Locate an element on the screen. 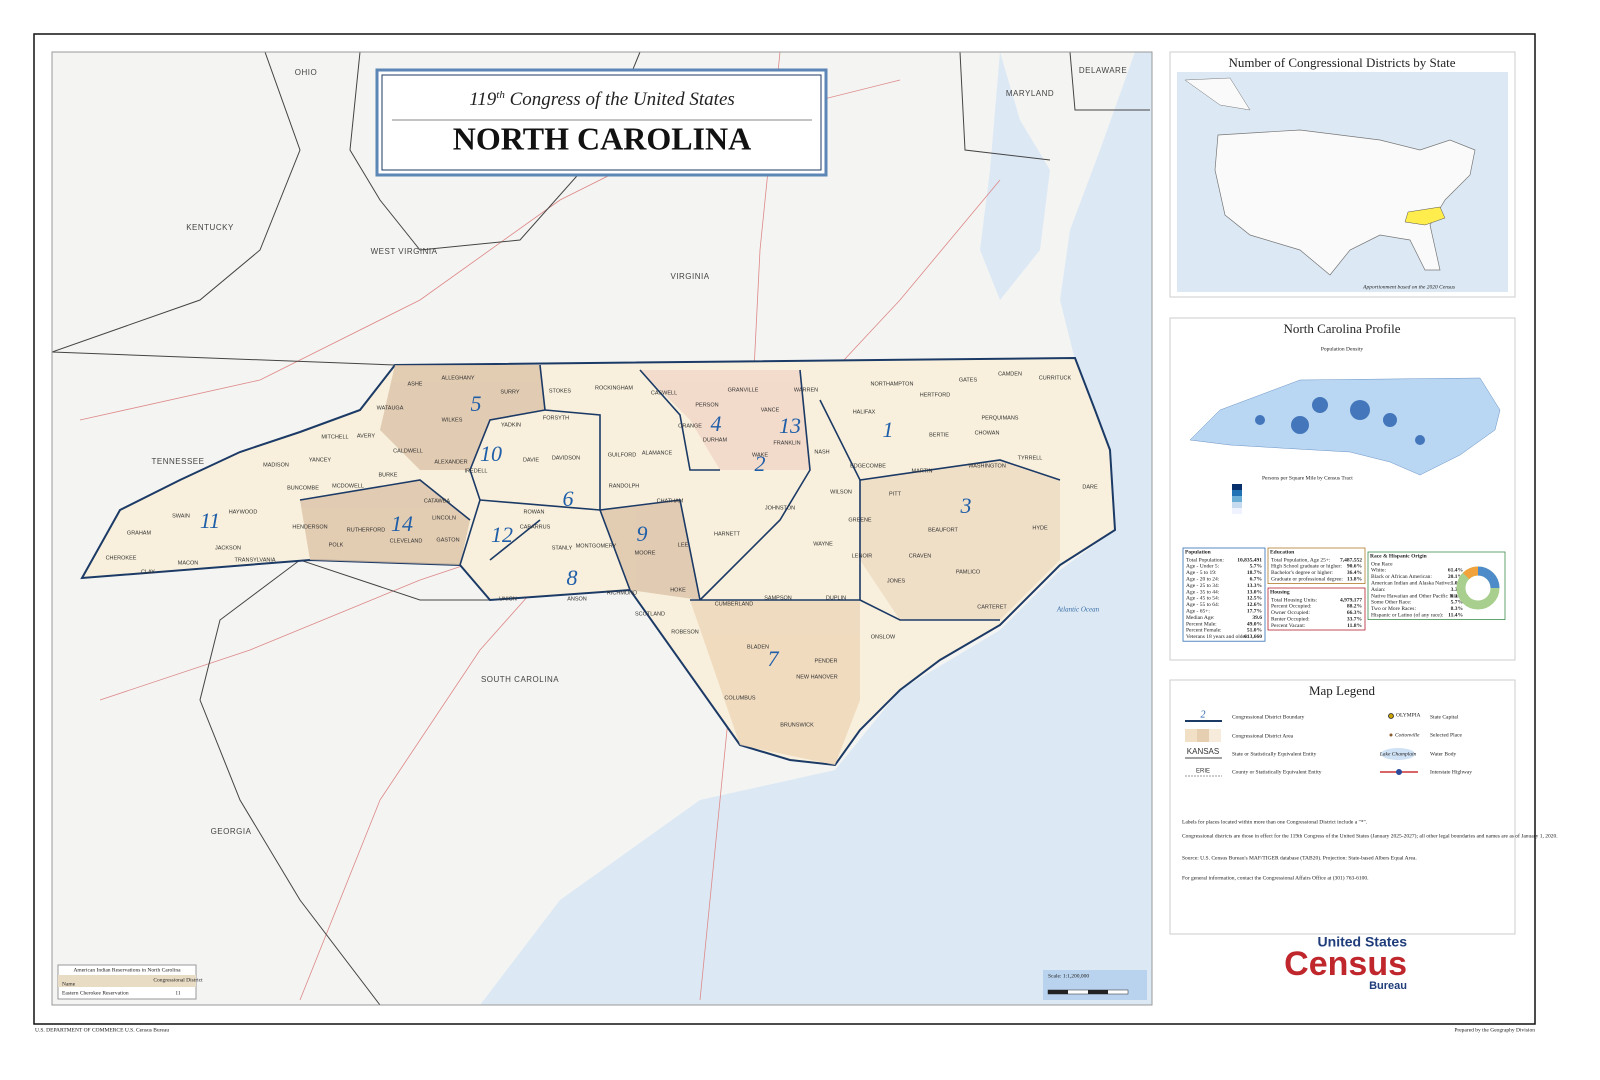 This screenshot has height=1080, width=1600. state-label: SOUTH CAROLINA is located at coordinates (520, 679).